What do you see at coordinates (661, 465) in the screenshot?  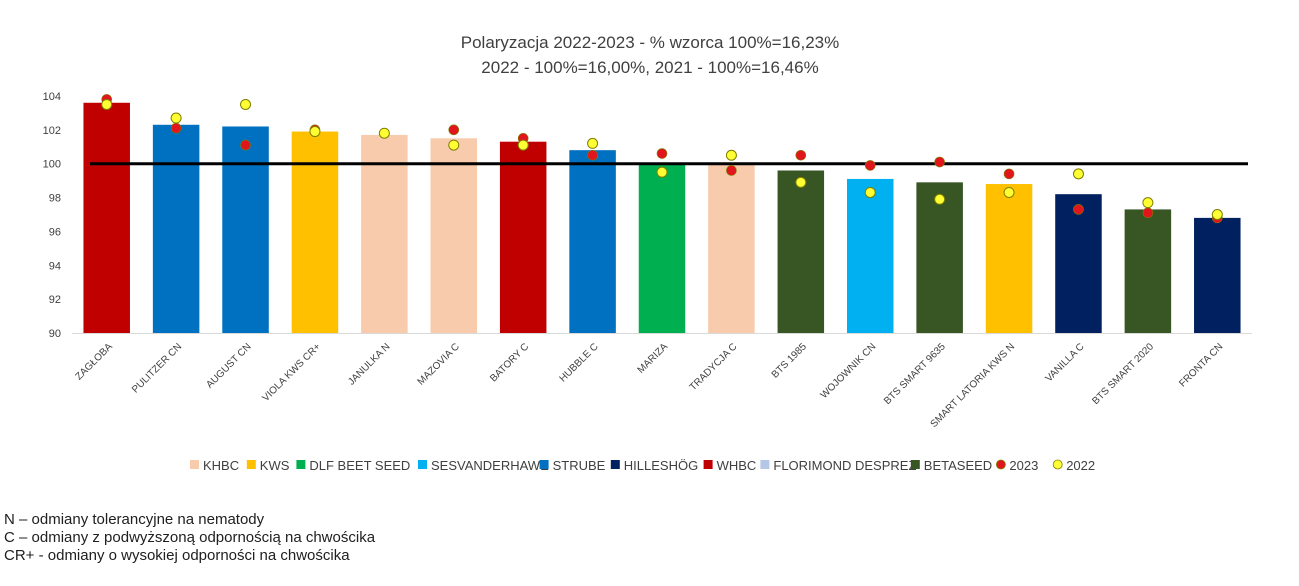 I see `legend-label: HILLESHÖG` at bounding box center [661, 465].